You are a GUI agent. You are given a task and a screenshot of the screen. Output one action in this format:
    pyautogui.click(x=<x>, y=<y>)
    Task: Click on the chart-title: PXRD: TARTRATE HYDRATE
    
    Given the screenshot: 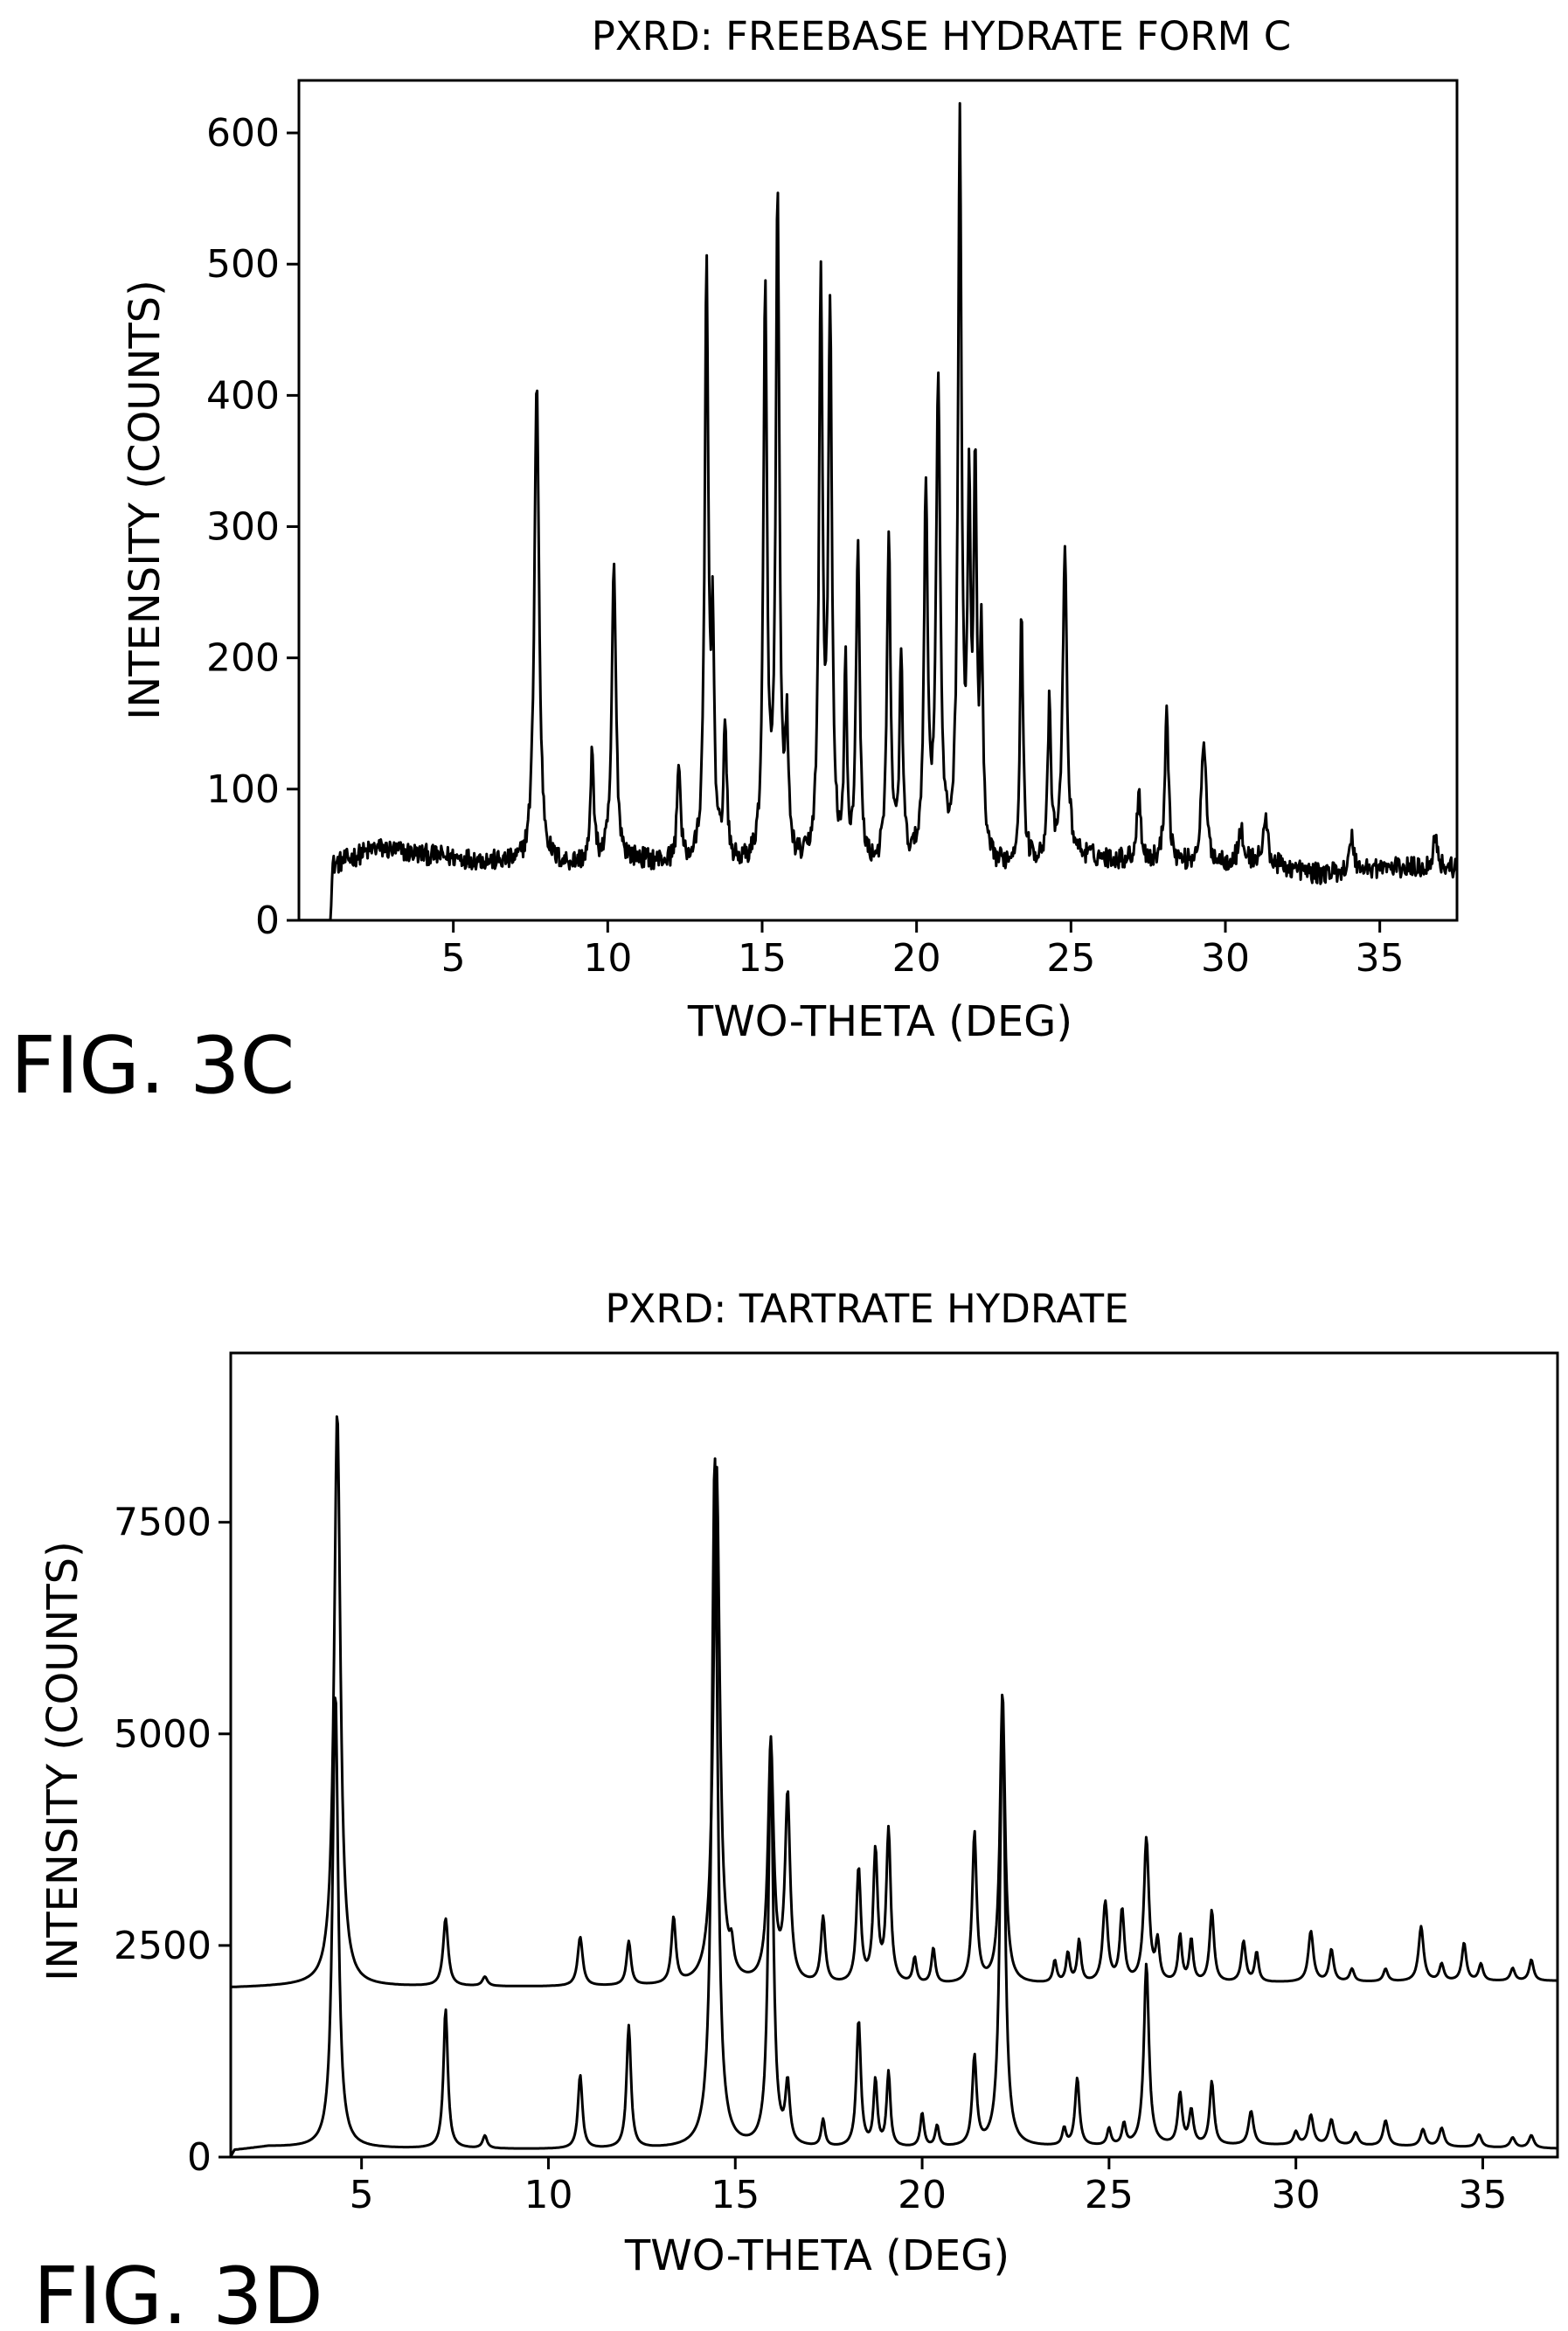 What is the action you would take?
    pyautogui.click(x=867, y=1309)
    